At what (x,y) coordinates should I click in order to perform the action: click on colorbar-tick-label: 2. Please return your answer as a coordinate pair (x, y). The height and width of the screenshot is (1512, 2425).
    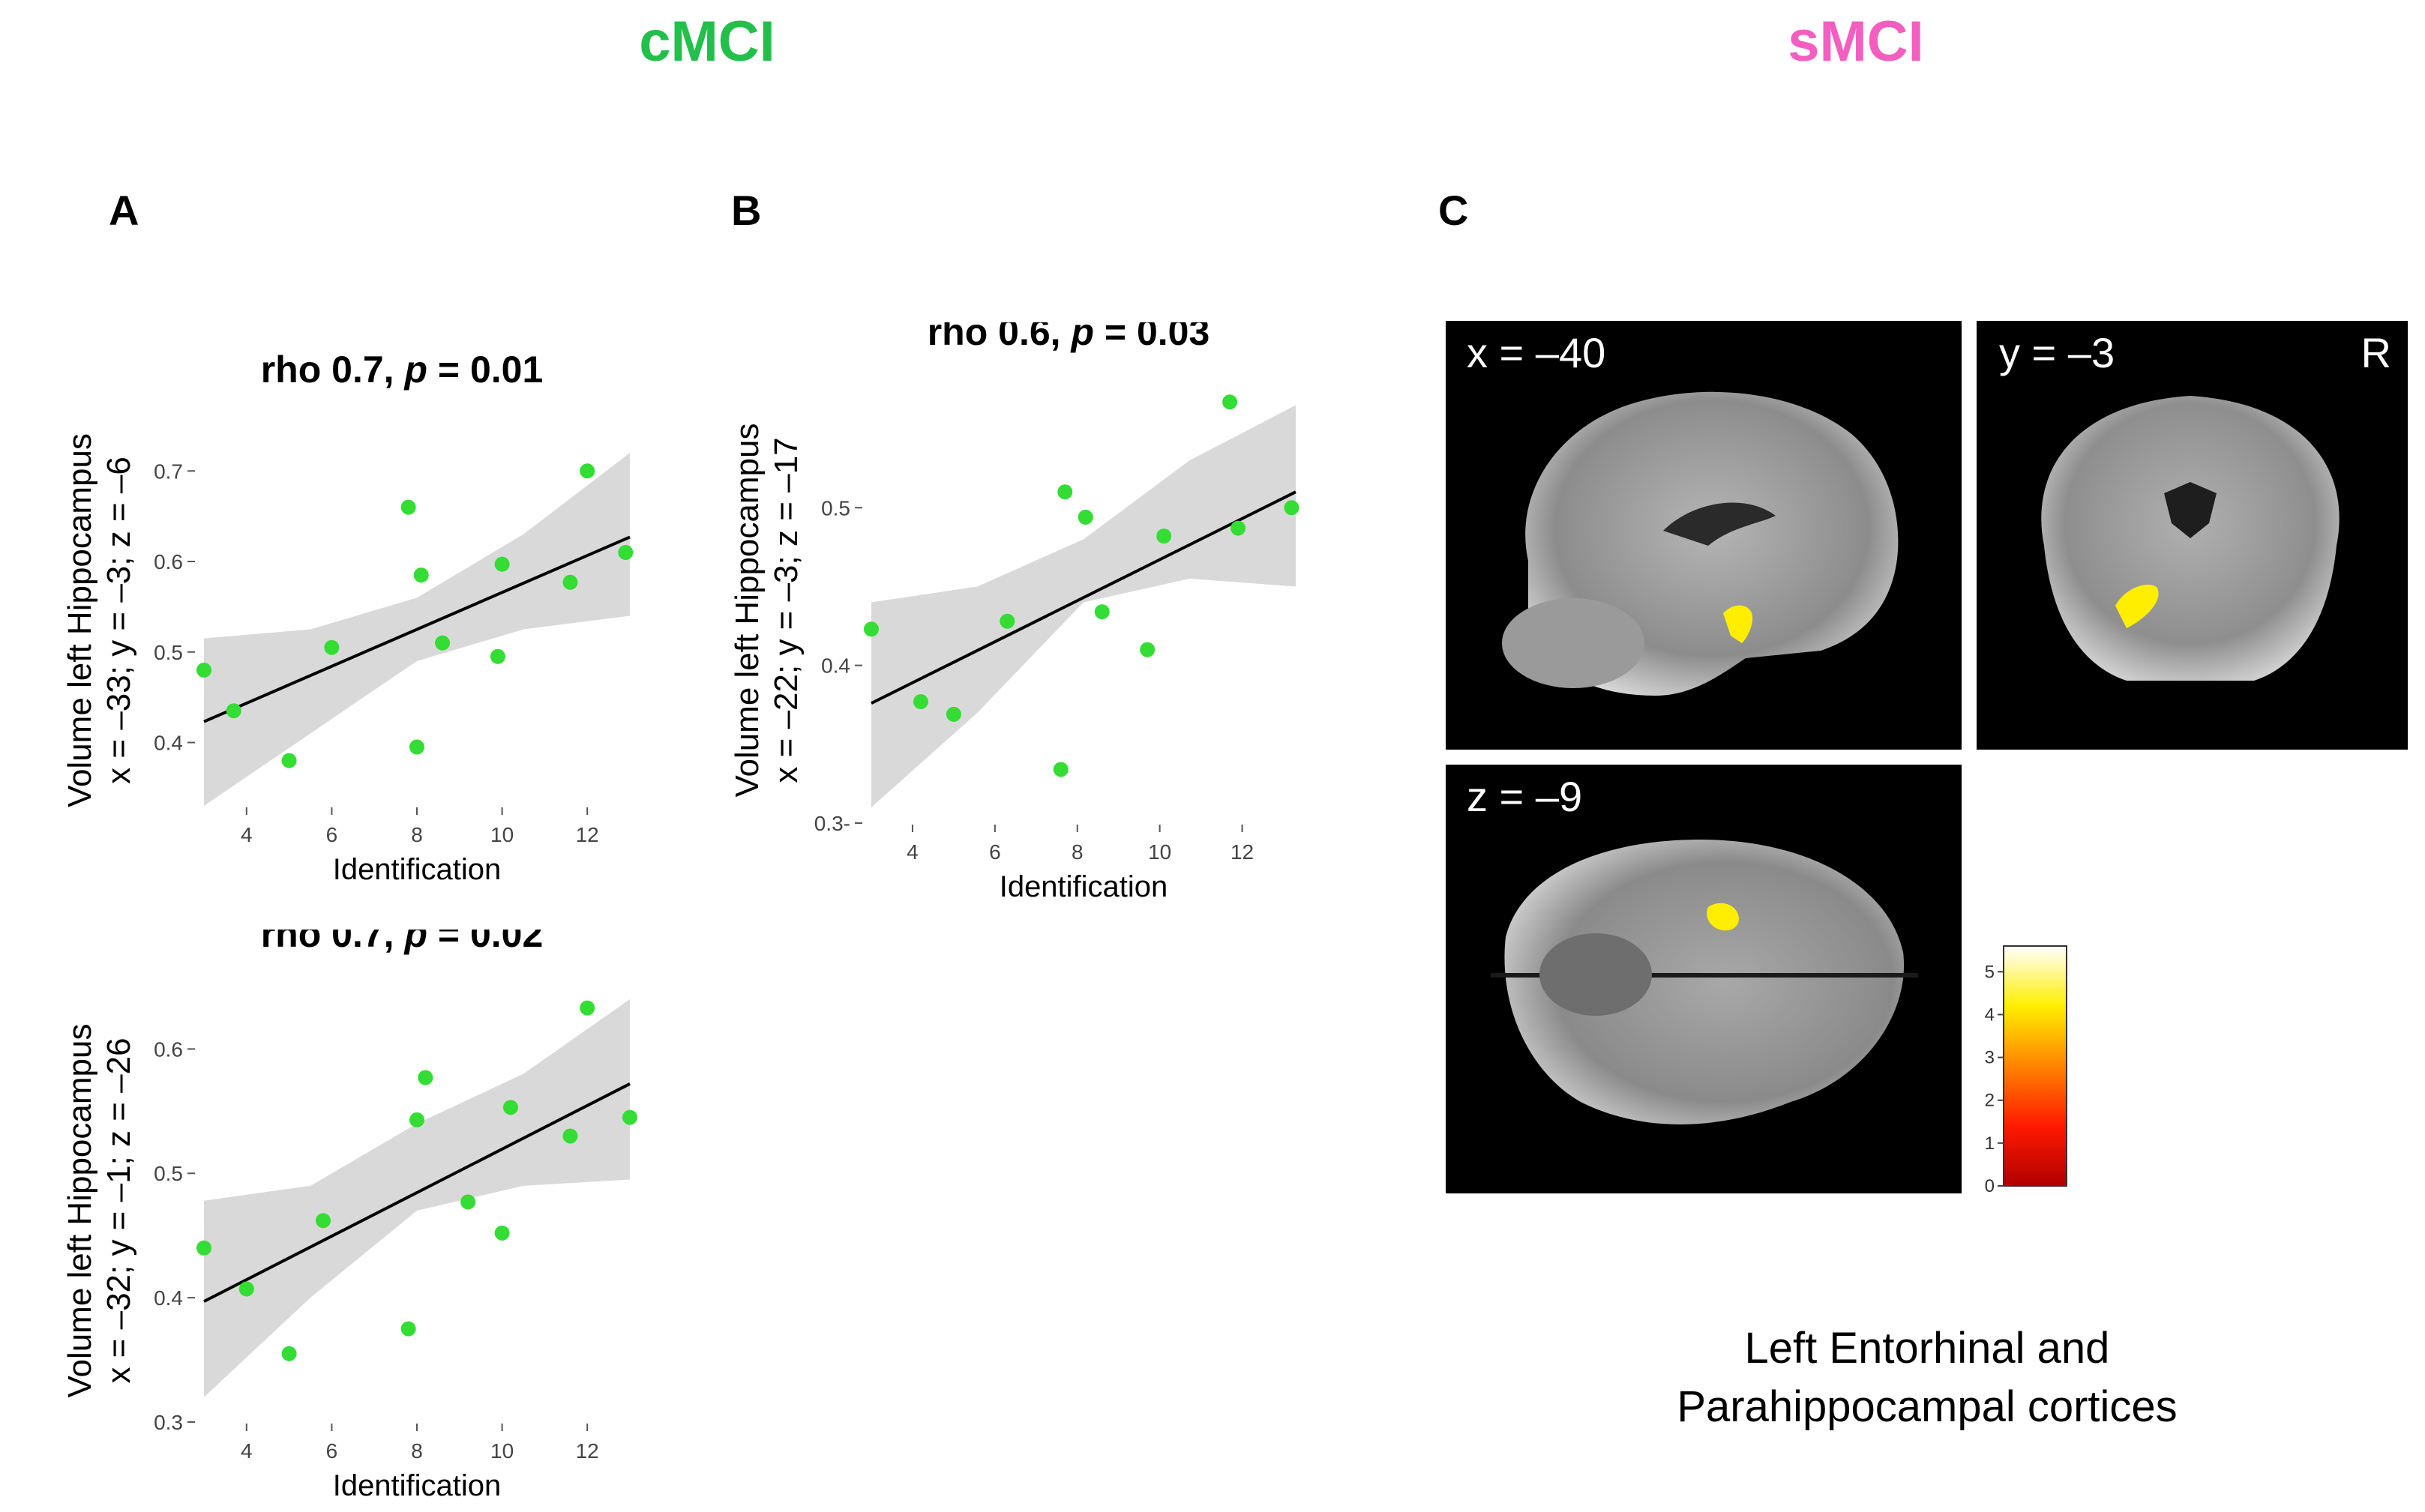
    Looking at the image, I should click on (1990, 1101).